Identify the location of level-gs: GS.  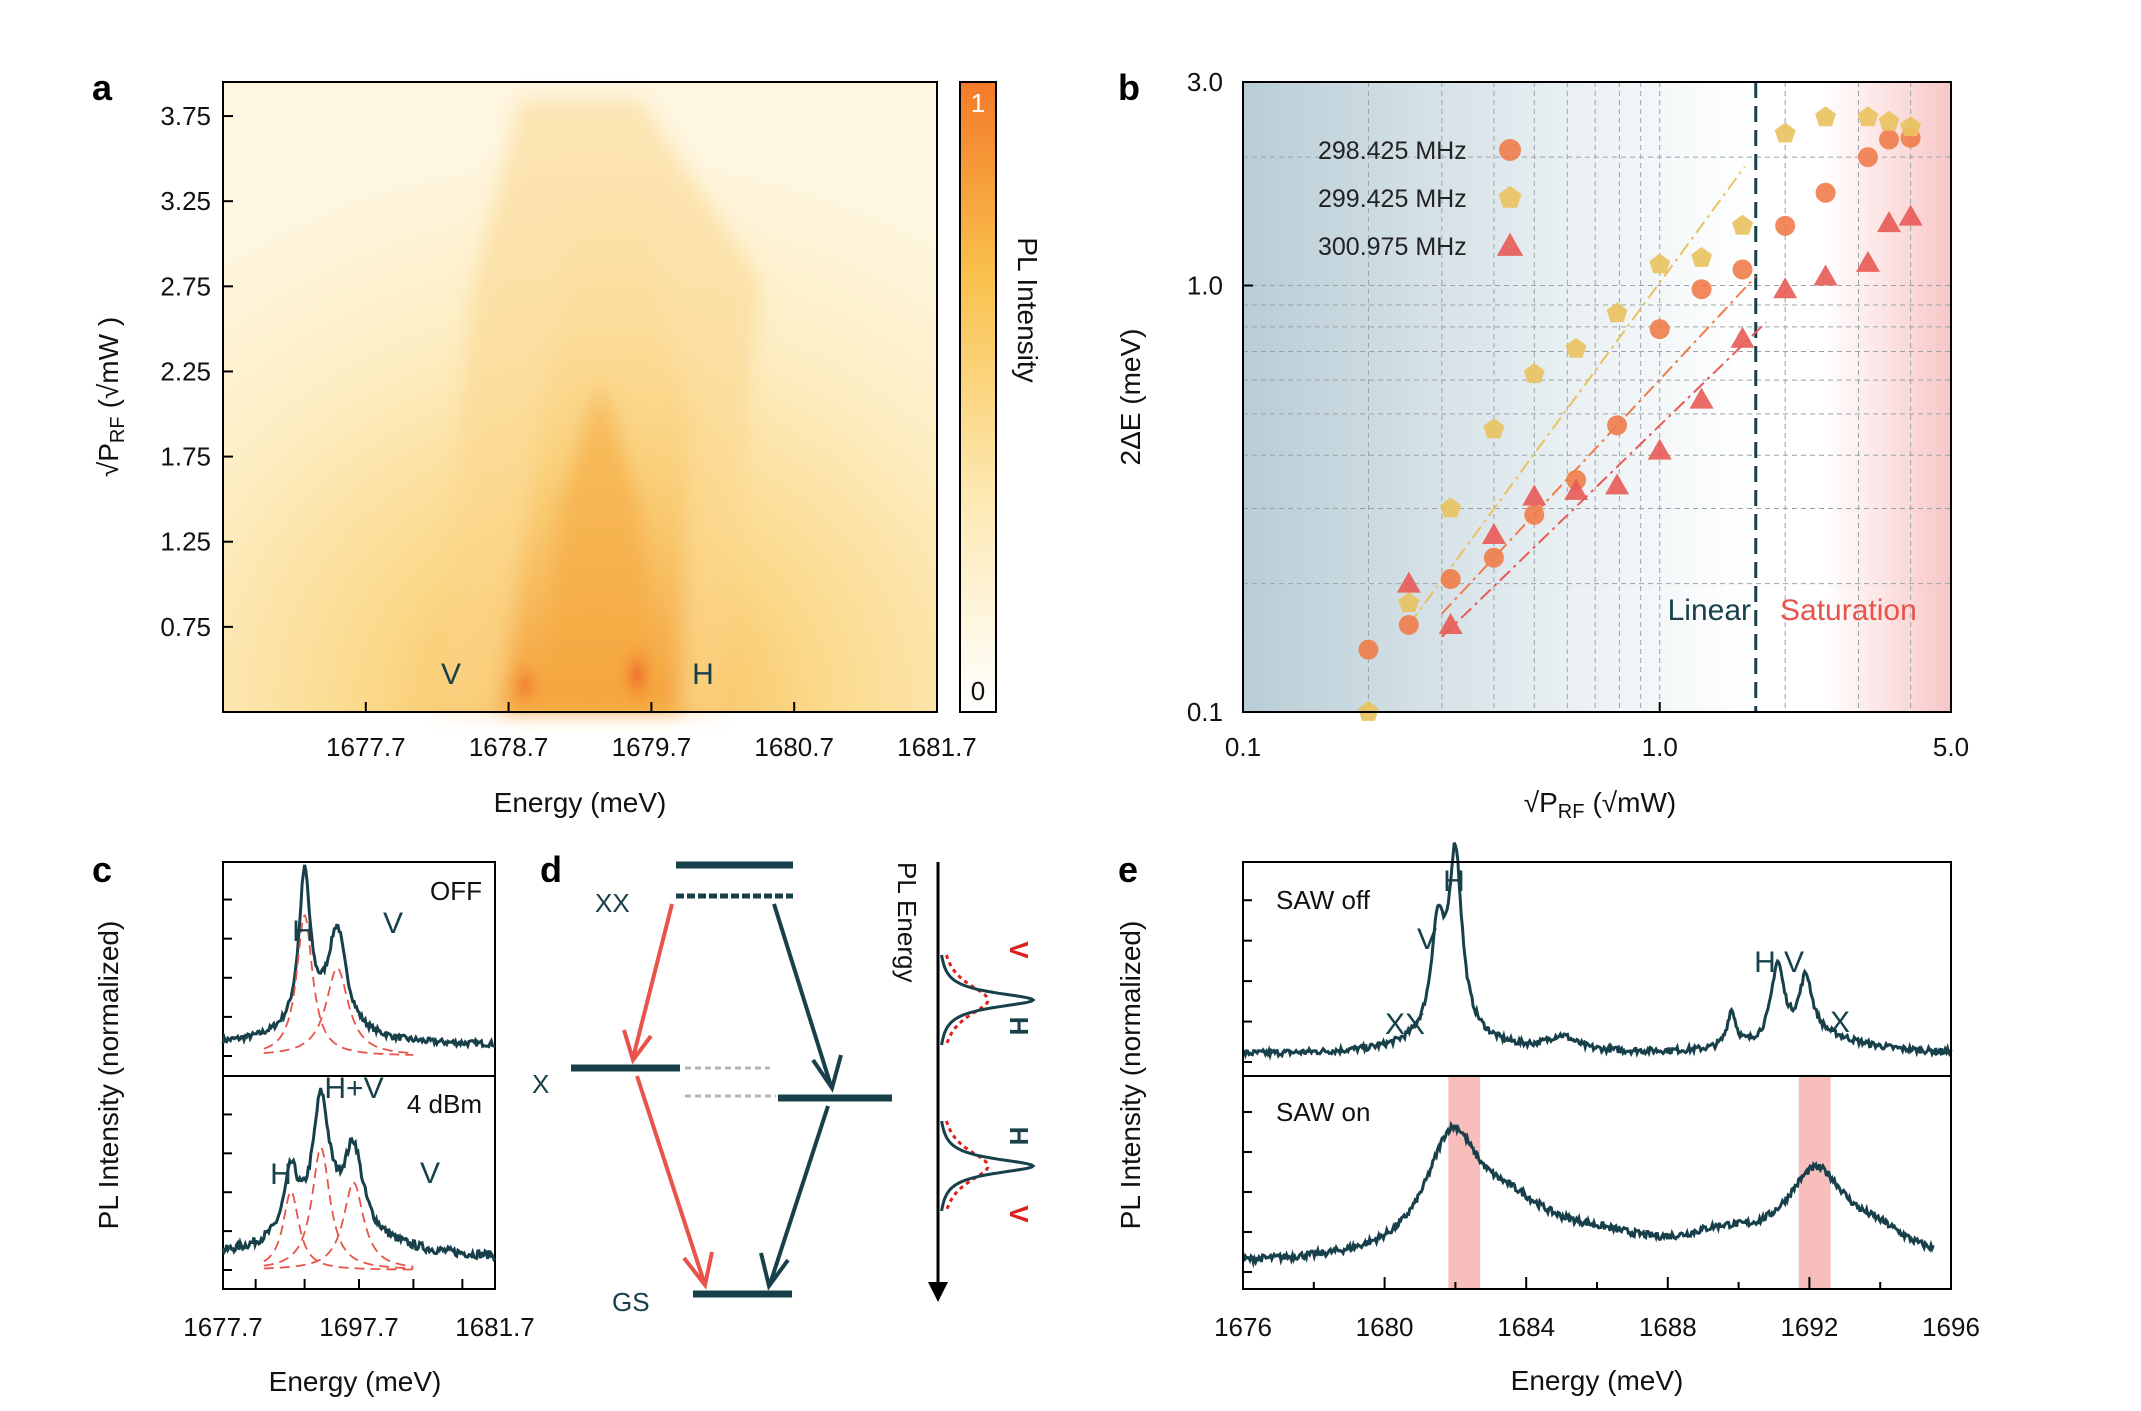
(631, 1302).